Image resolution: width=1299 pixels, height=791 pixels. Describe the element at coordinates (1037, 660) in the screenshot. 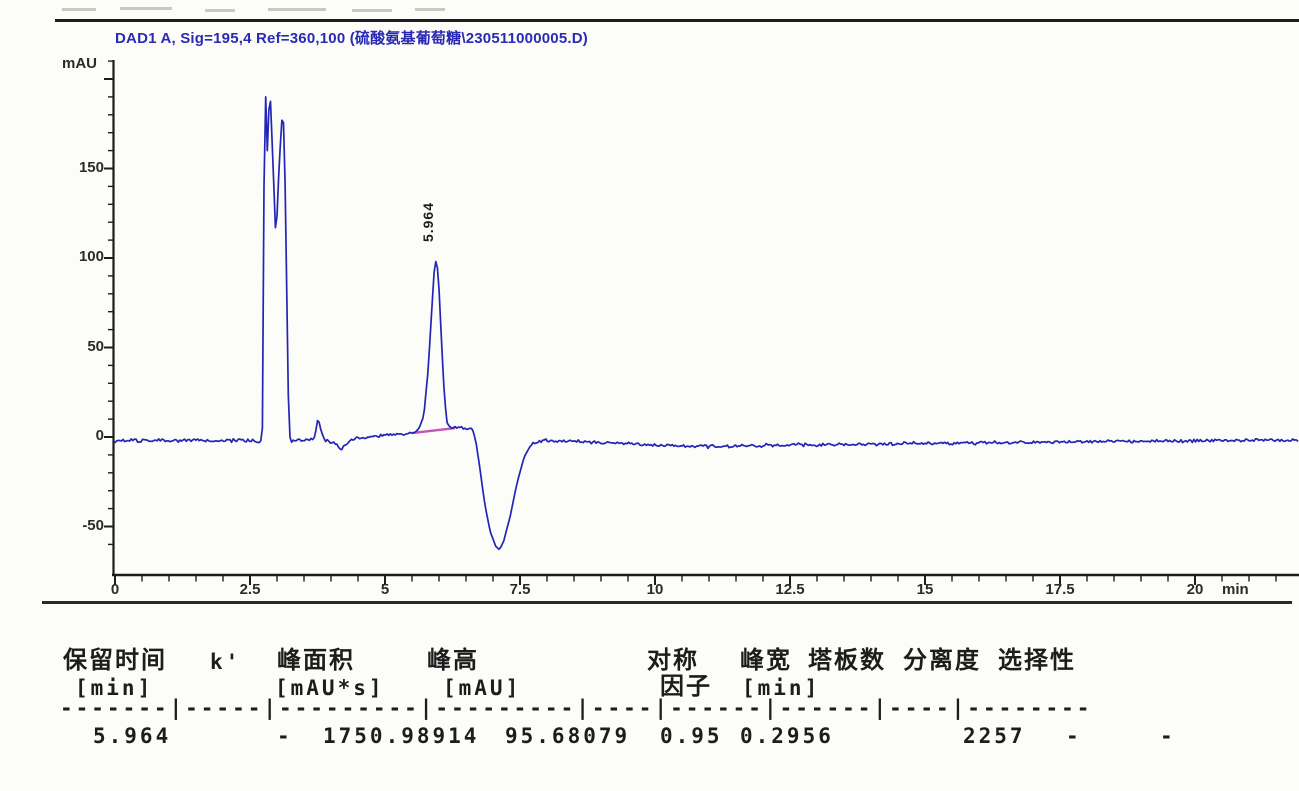

I see `table-header-selectivity: 选择性` at that location.